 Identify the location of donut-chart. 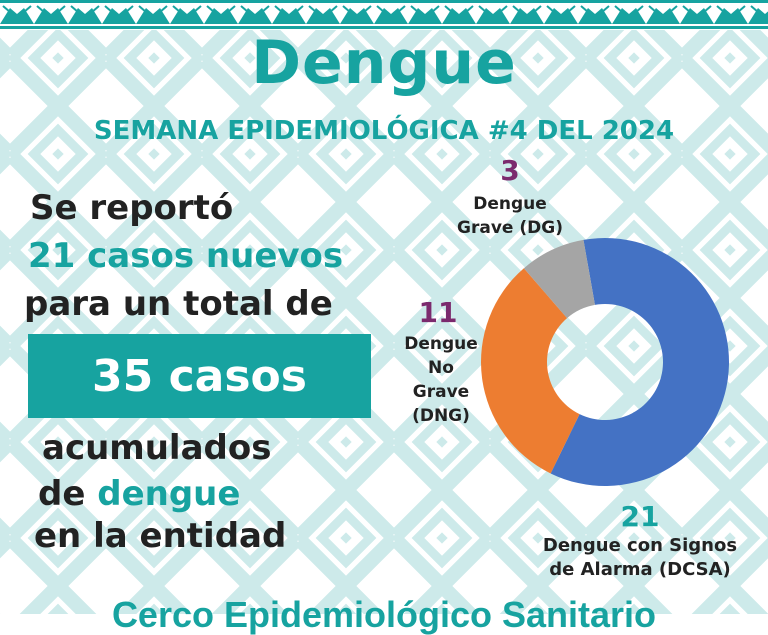
(605, 362).